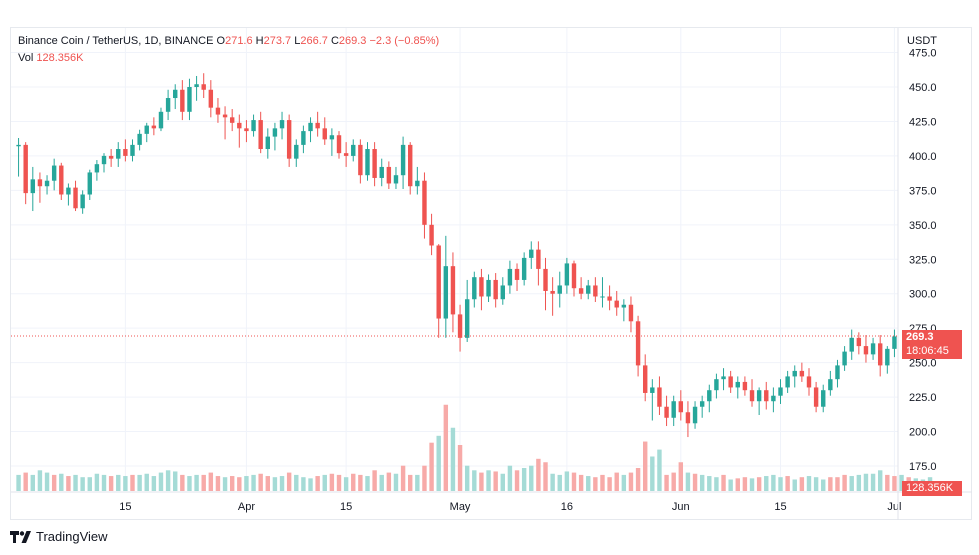 The height and width of the screenshot is (555, 979). Describe the element at coordinates (923, 398) in the screenshot. I see `y-tick-label: 225.0` at that location.